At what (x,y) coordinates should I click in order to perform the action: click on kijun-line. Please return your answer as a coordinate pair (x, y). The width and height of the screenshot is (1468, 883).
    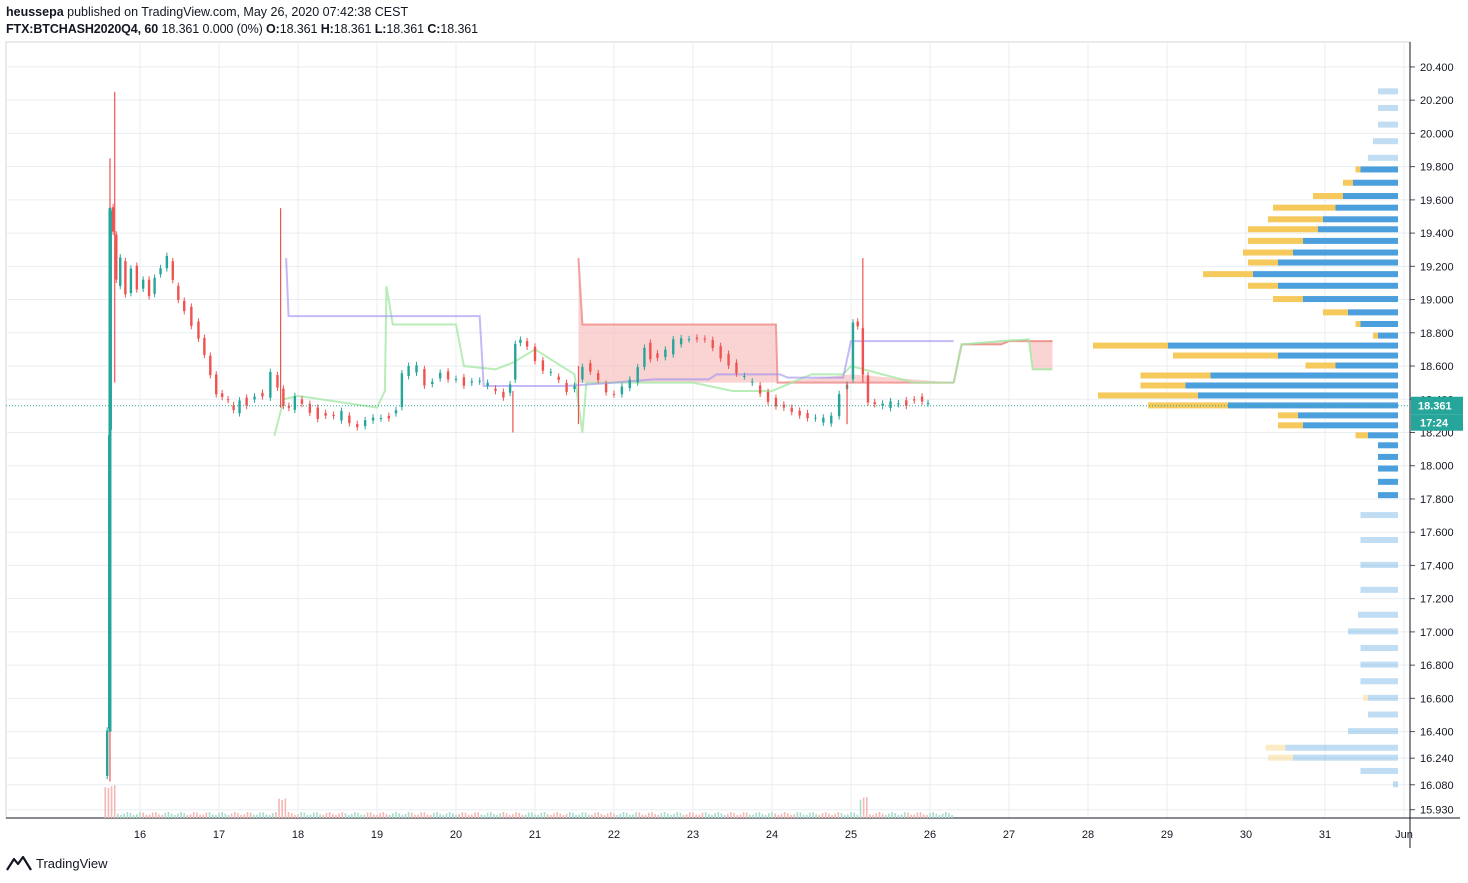
    Looking at the image, I should click on (619, 322).